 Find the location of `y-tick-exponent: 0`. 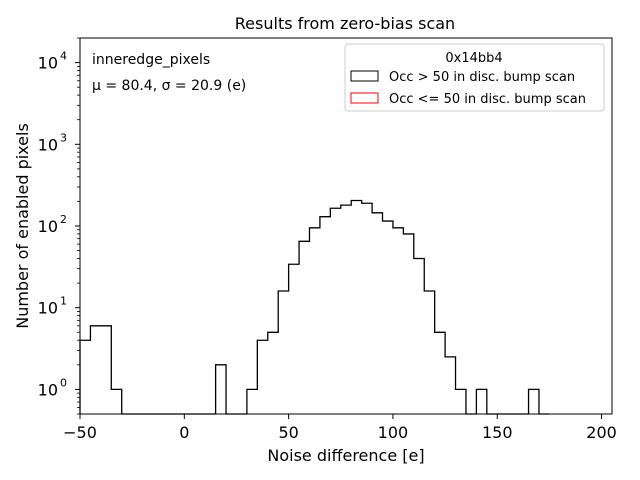

y-tick-exponent: 0 is located at coordinates (63, 382).